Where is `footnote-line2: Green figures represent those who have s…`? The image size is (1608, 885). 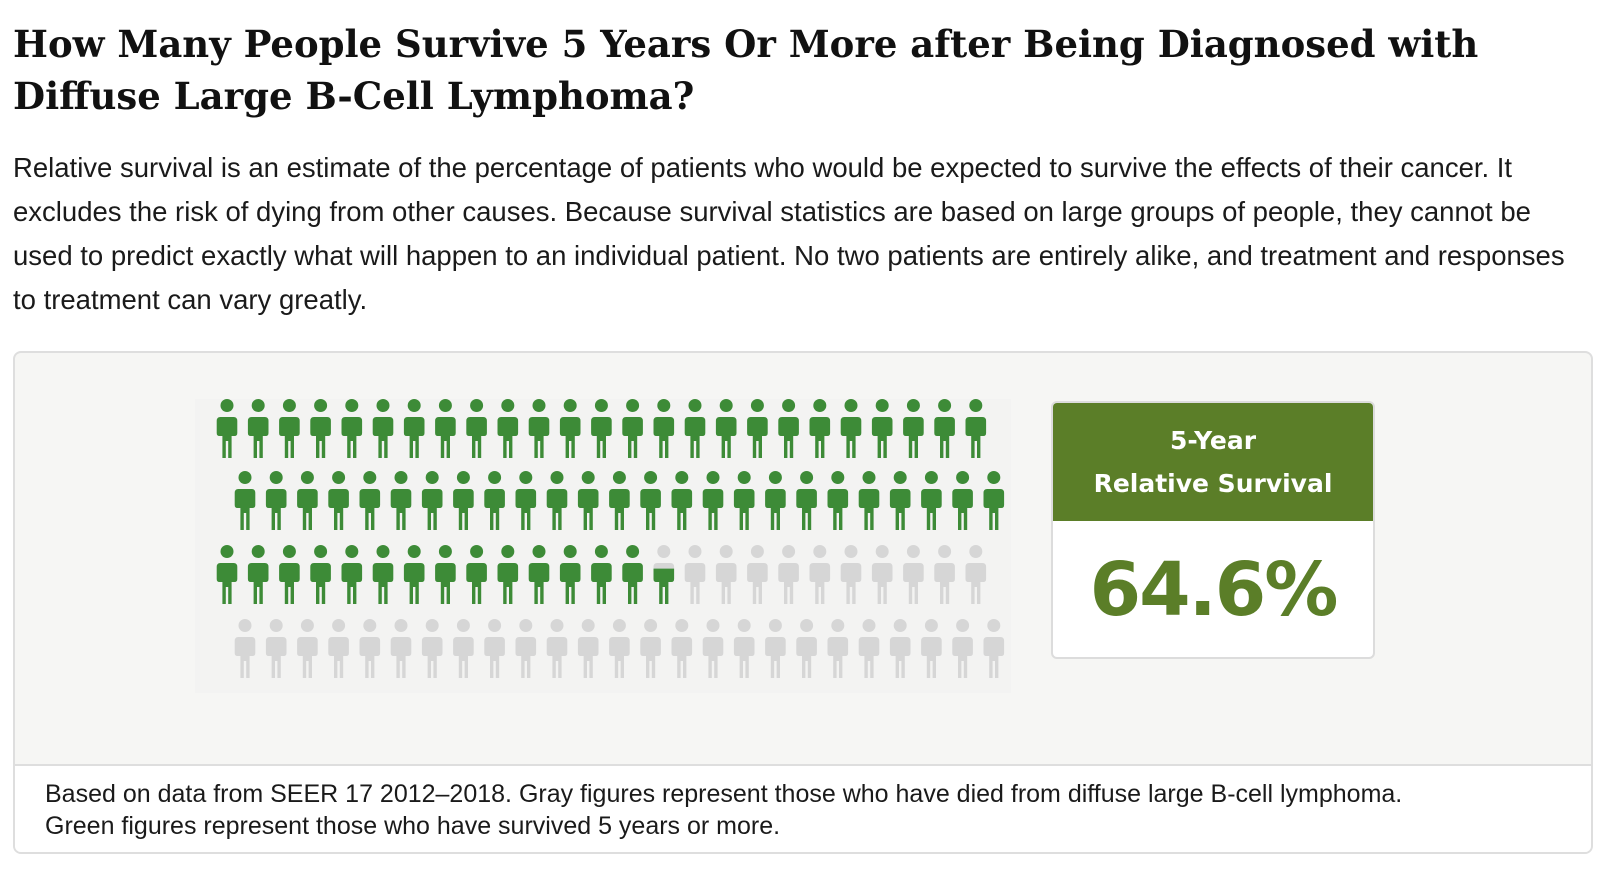 footnote-line2: Green figures represent those who have s… is located at coordinates (413, 826).